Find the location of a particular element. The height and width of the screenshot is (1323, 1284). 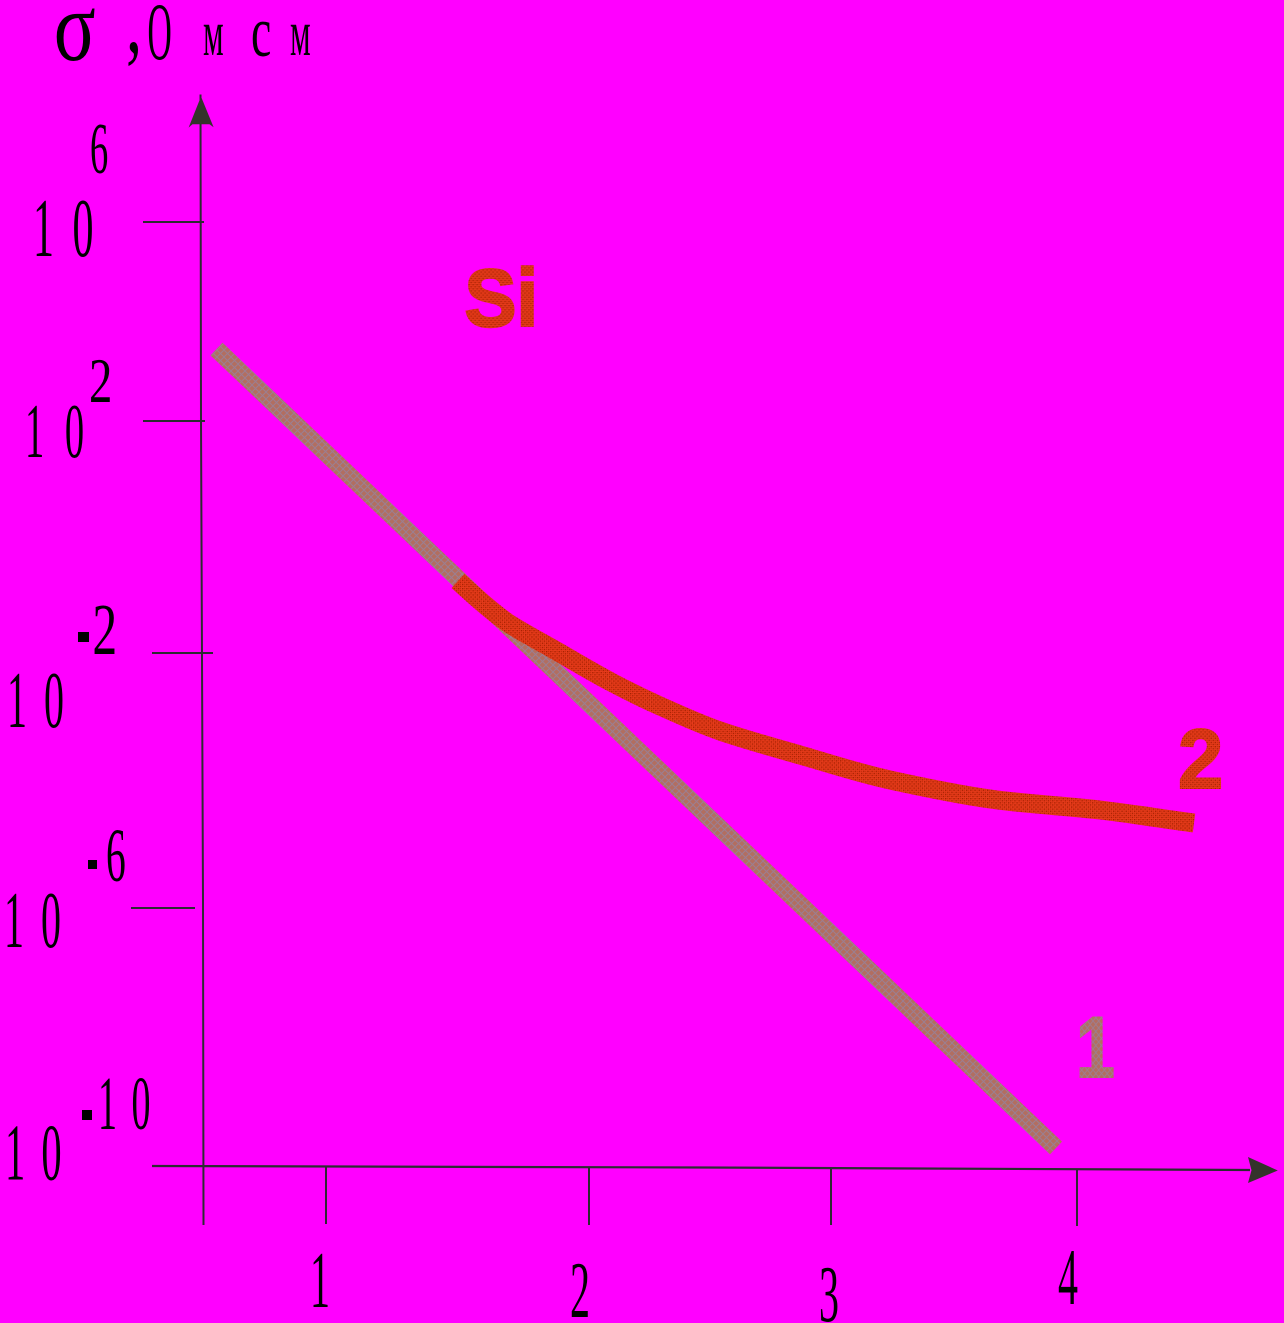

svg-text: σ is located at coordinates (75, 41).